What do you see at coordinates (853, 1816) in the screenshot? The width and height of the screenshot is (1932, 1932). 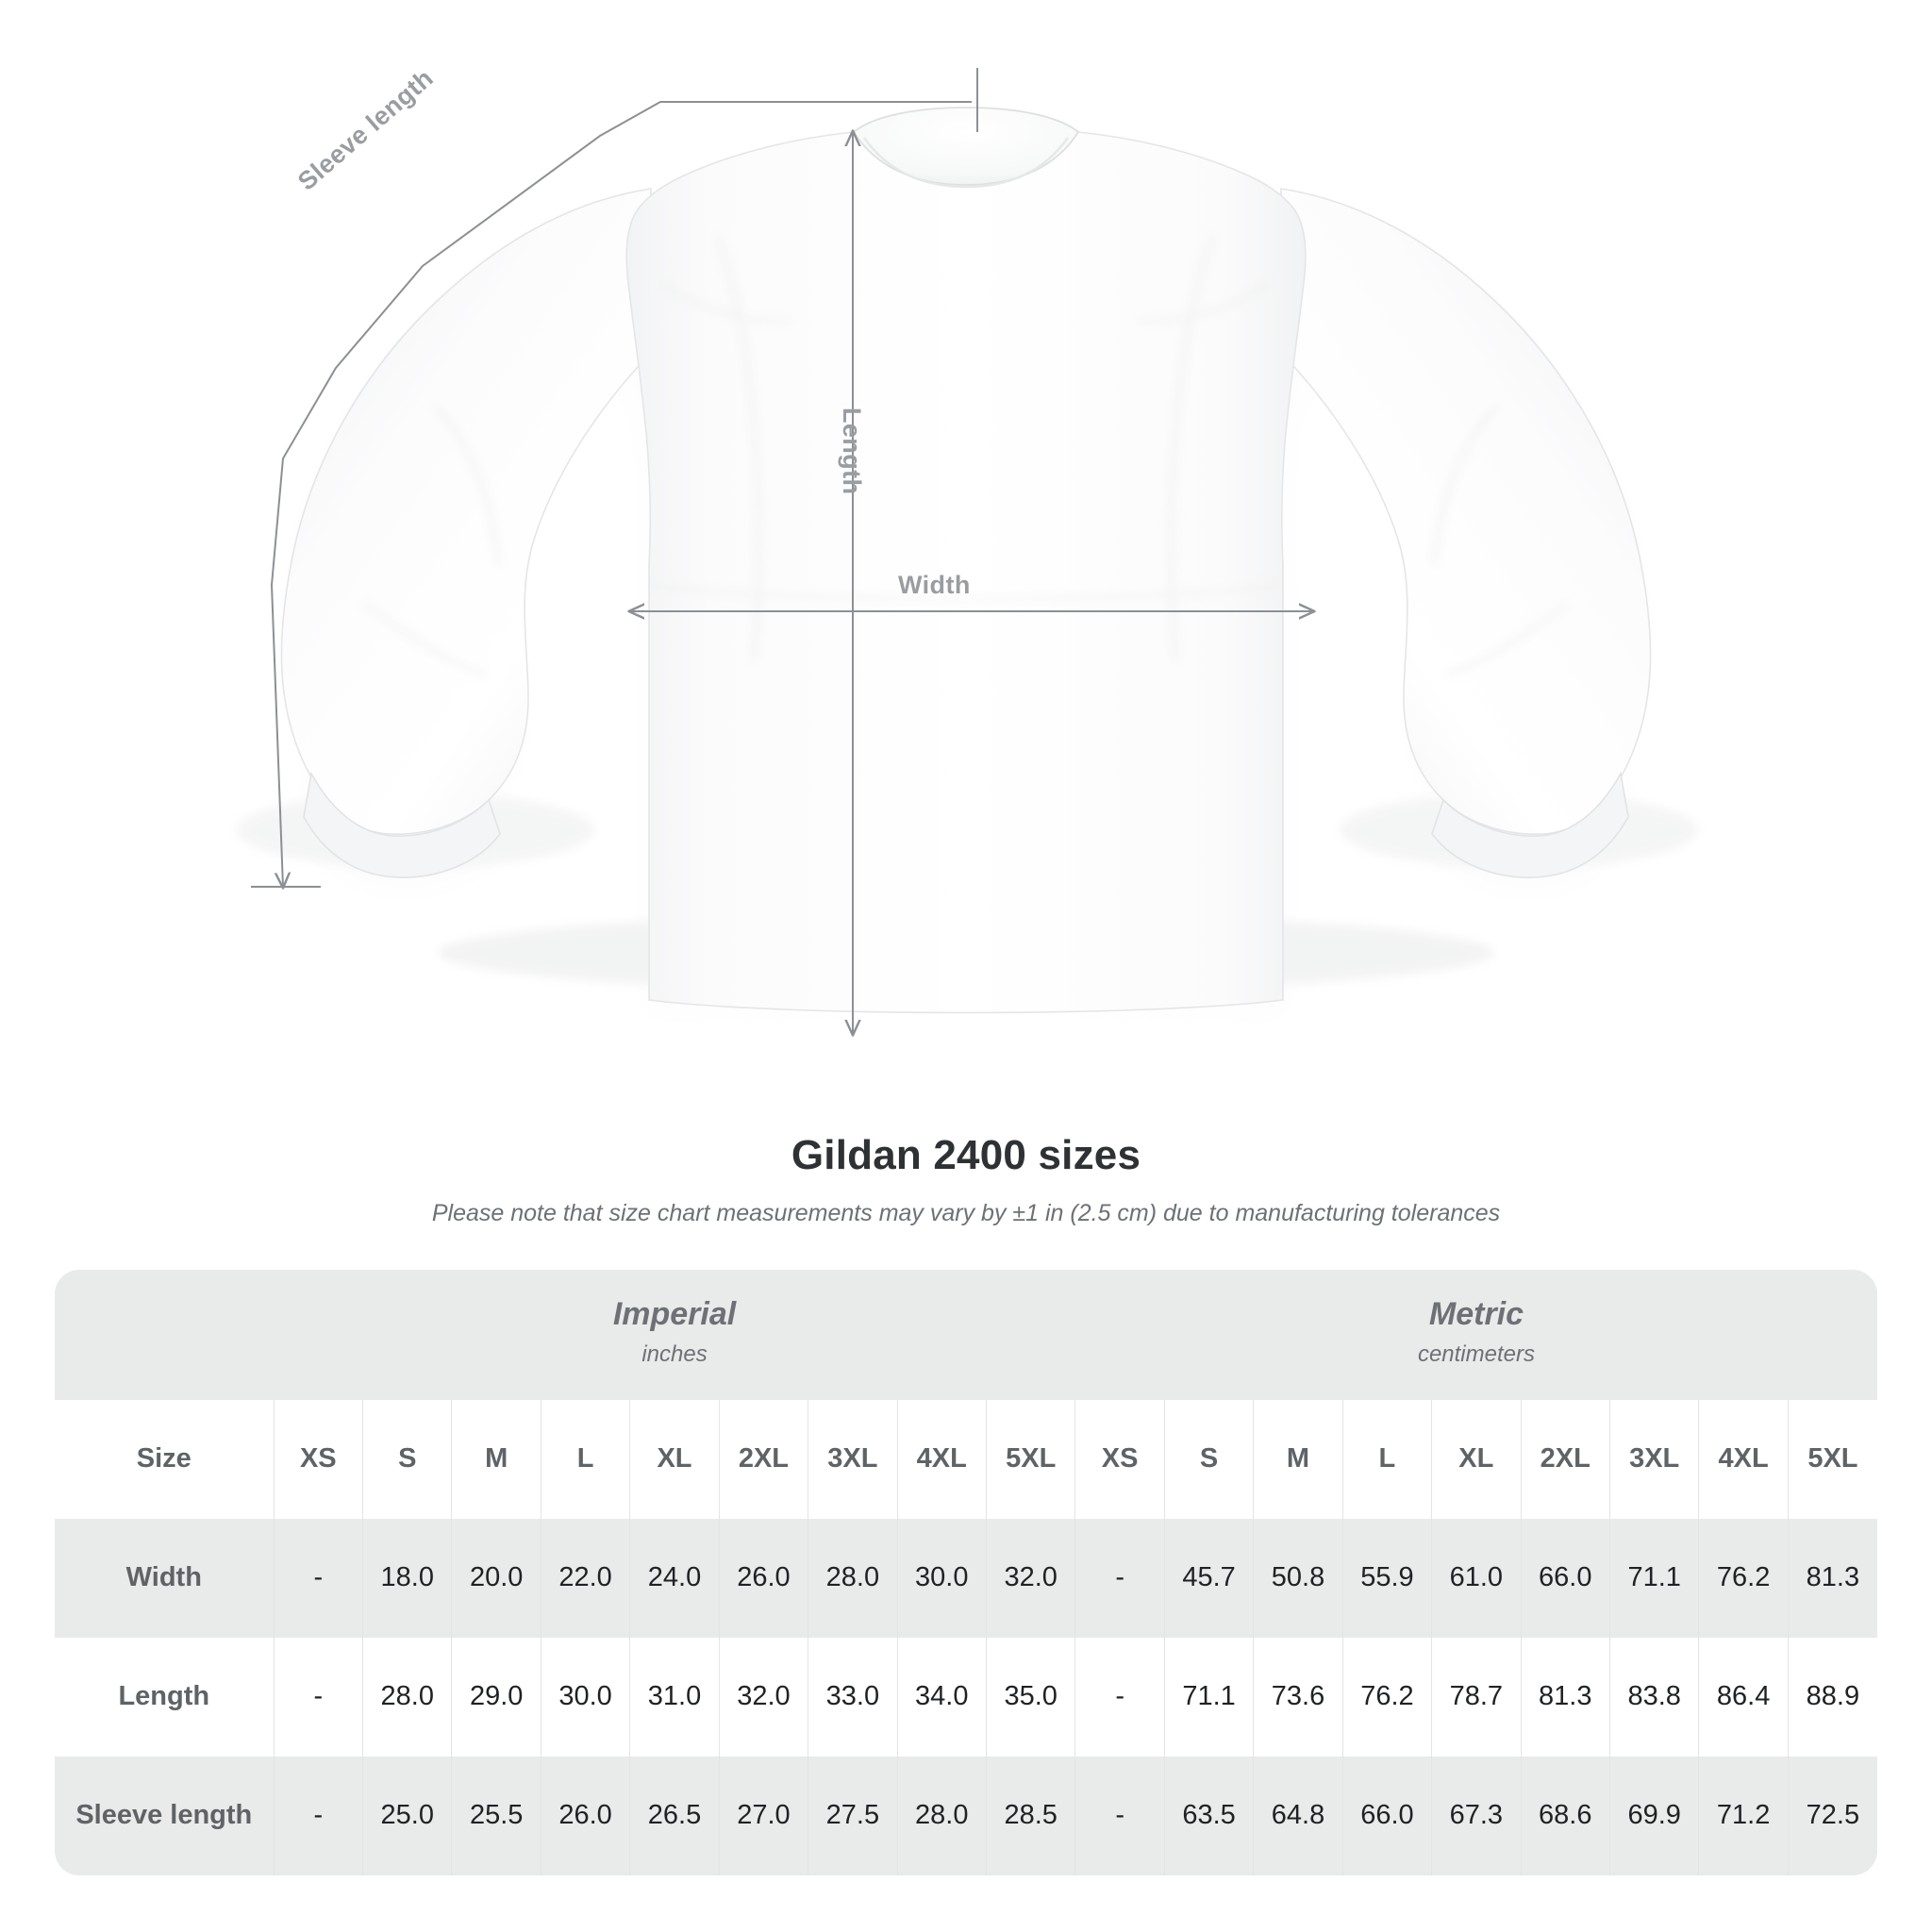 I see `sleeve-imperial-3xl: 27.5` at bounding box center [853, 1816].